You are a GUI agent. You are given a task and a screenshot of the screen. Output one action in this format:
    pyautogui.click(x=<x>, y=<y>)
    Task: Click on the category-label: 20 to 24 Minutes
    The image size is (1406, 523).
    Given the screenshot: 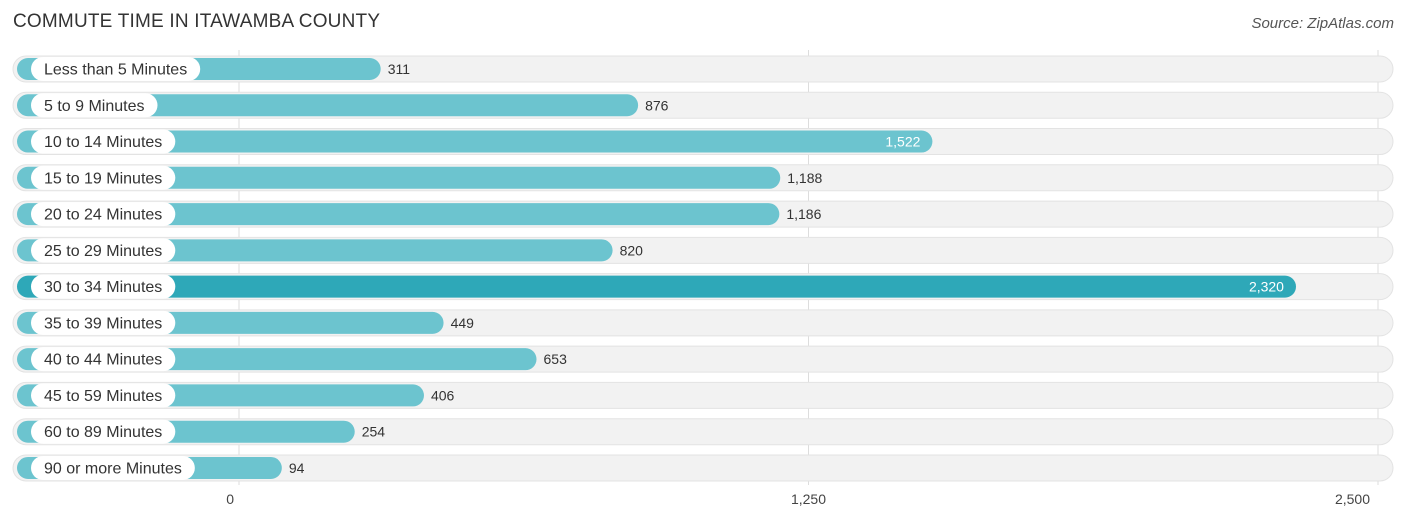 What is the action you would take?
    pyautogui.click(x=103, y=215)
    